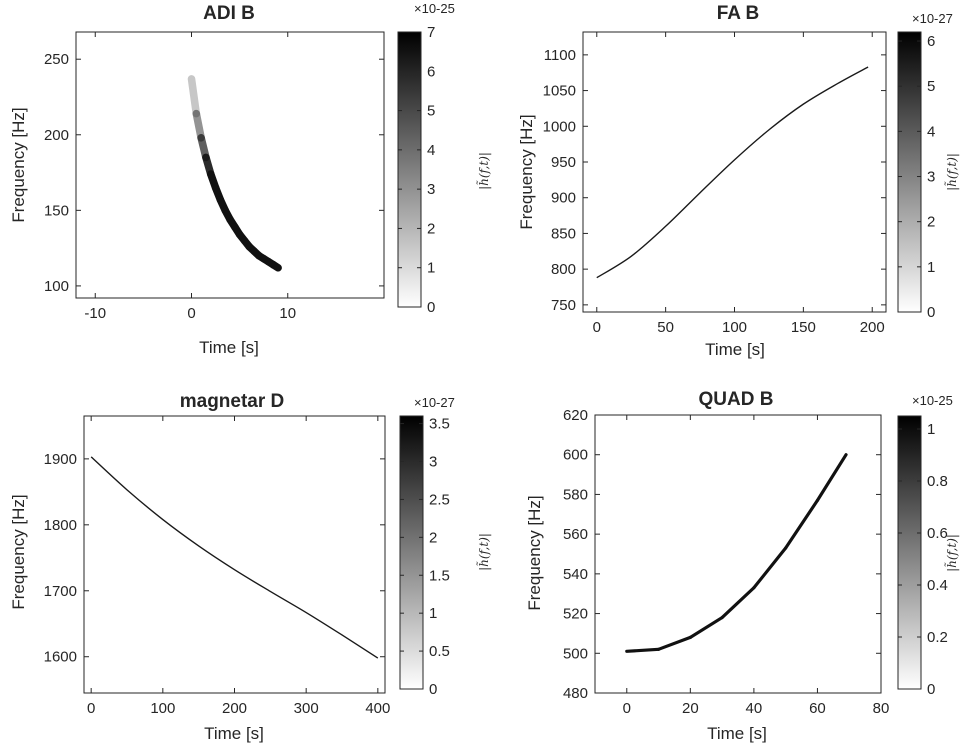 Image resolution: width=972 pixels, height=747 pixels. Describe the element at coordinates (232, 401) in the screenshot. I see `chart-title: magnetar D` at that location.